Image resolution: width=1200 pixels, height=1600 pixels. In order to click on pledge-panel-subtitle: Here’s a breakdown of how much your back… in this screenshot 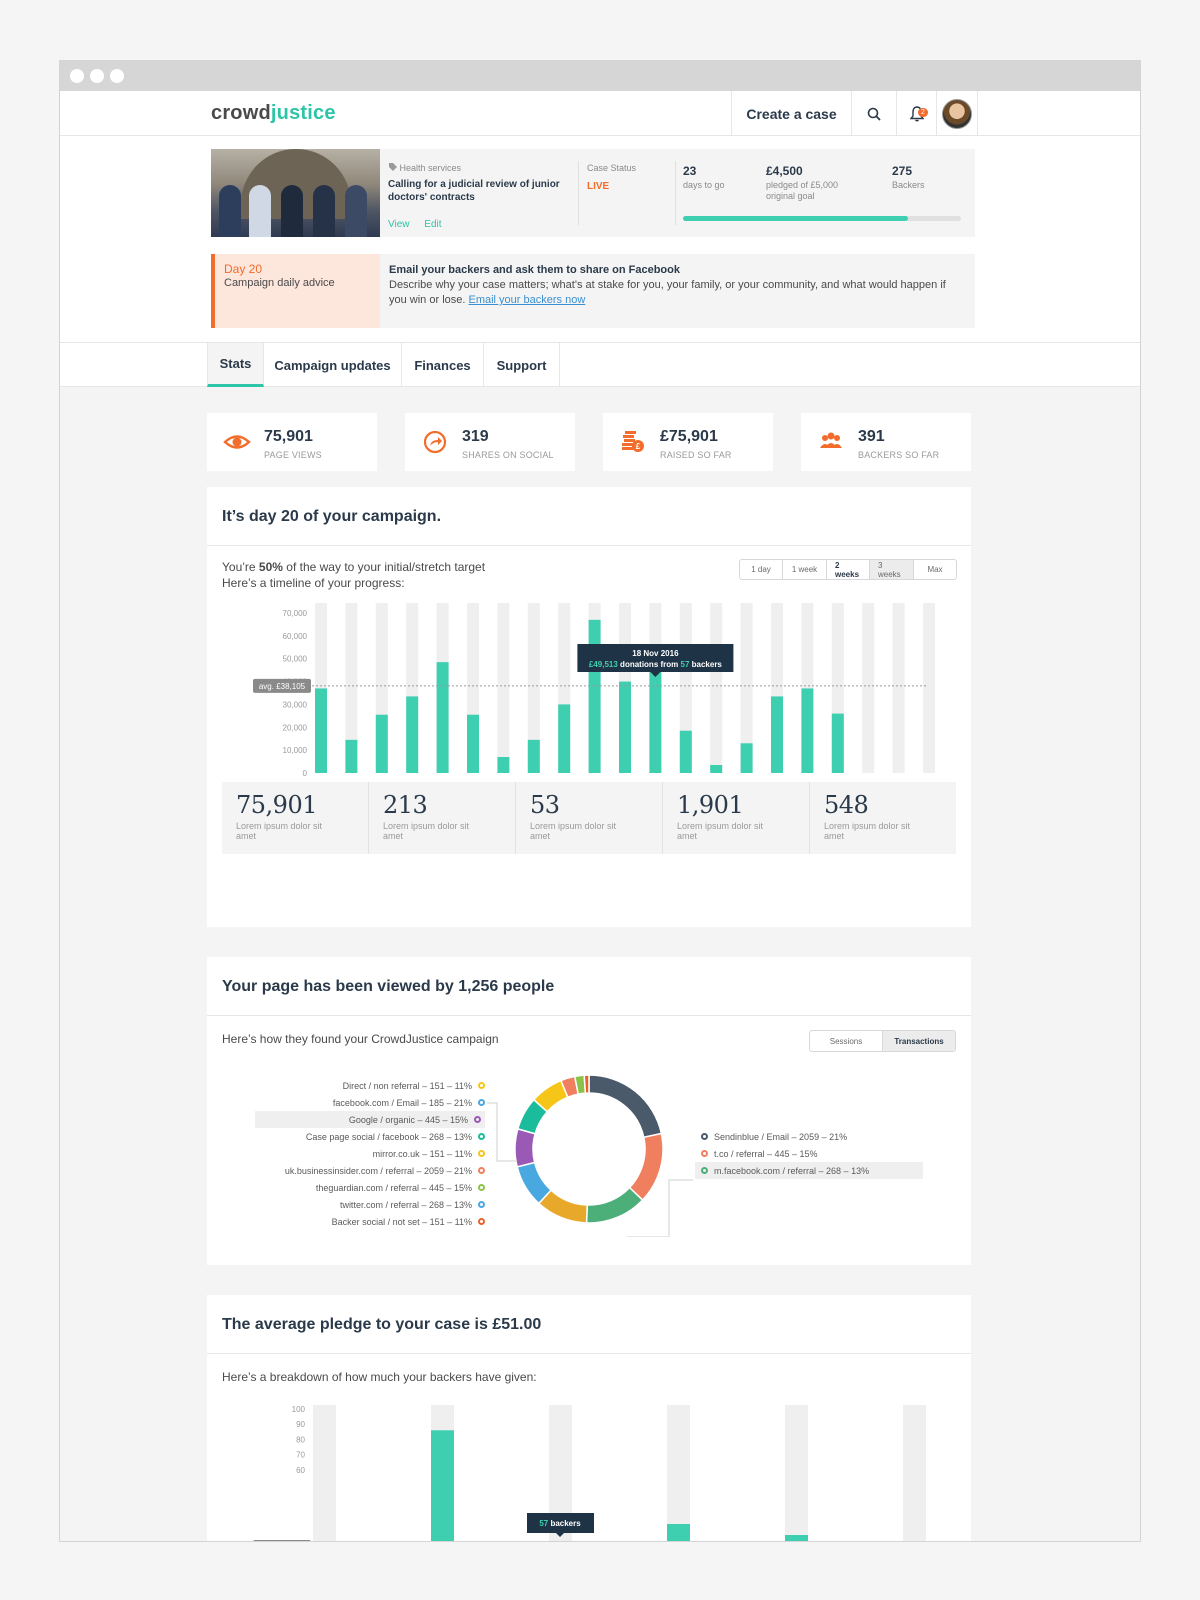, I will do `click(379, 1377)`.